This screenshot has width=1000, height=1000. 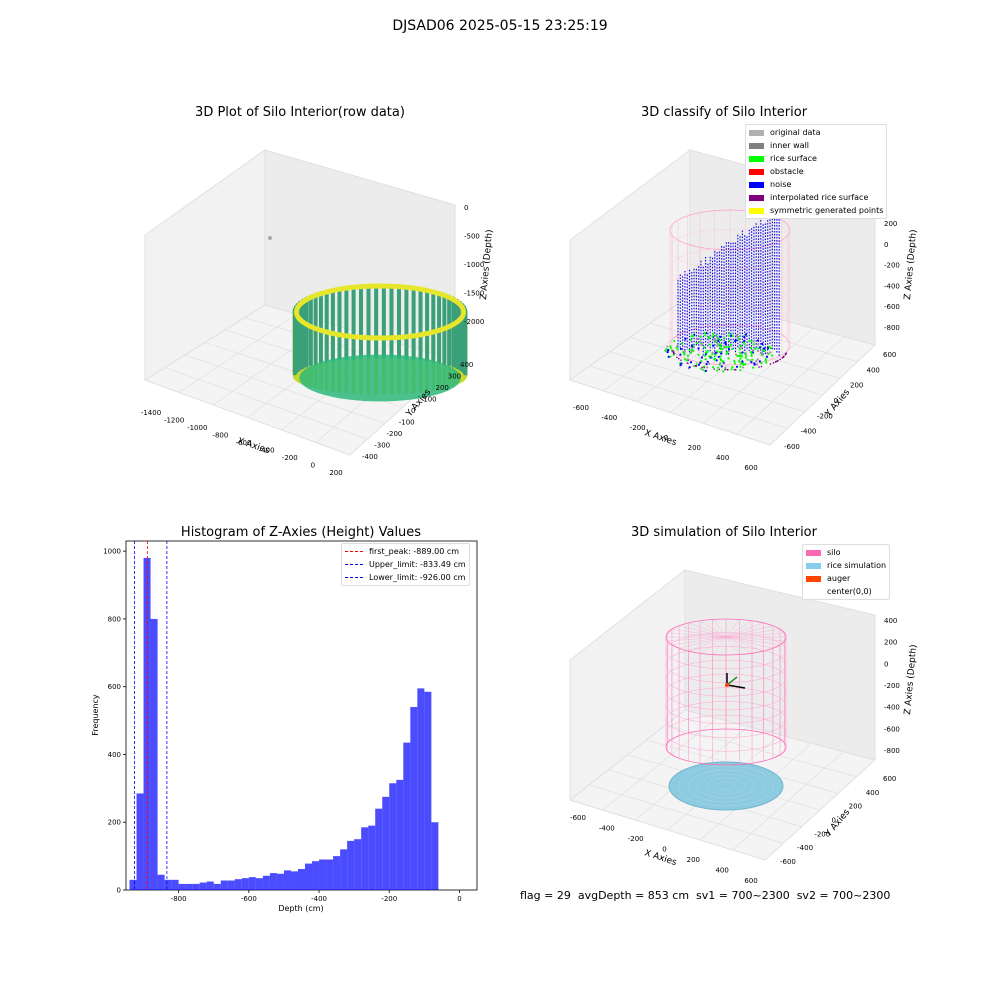 I want to click on histogram-y-tick-label: 1000, so click(x=112, y=552).